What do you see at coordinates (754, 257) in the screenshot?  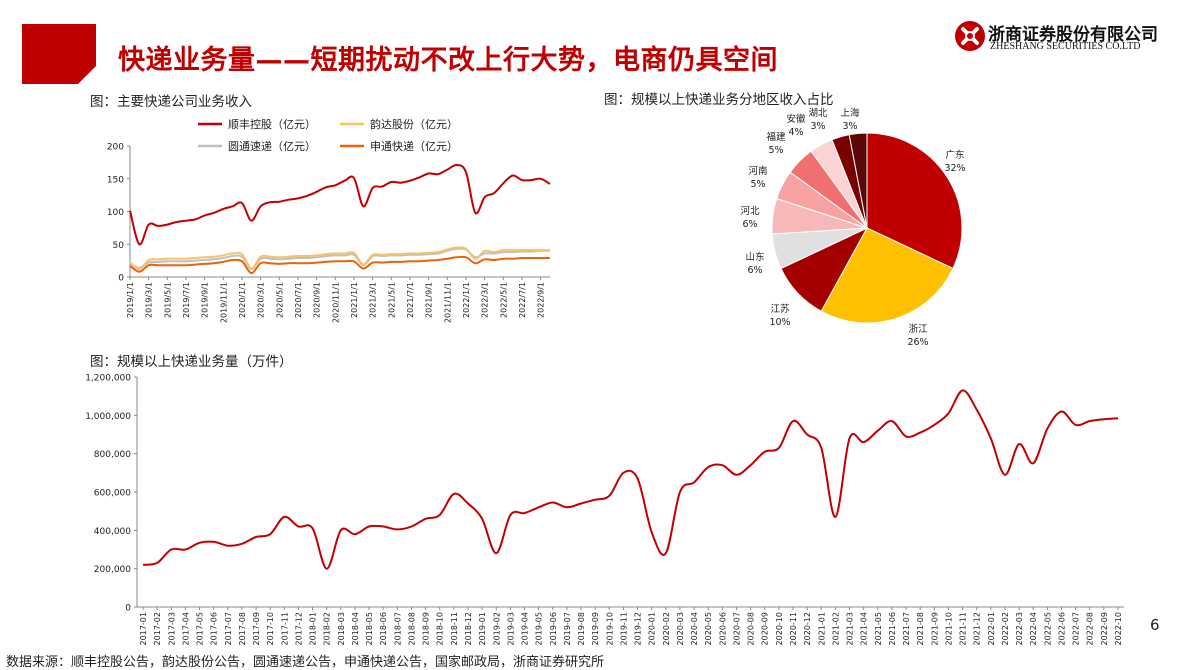 I see `slice-label: 山东` at bounding box center [754, 257].